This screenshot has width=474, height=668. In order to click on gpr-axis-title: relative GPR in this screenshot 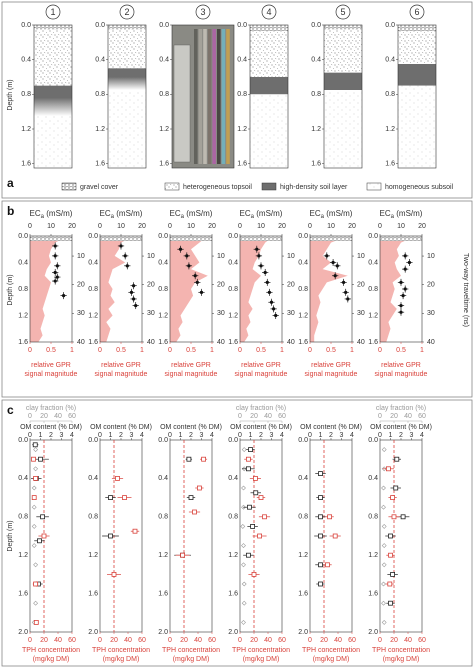, I will do `click(331, 365)`.